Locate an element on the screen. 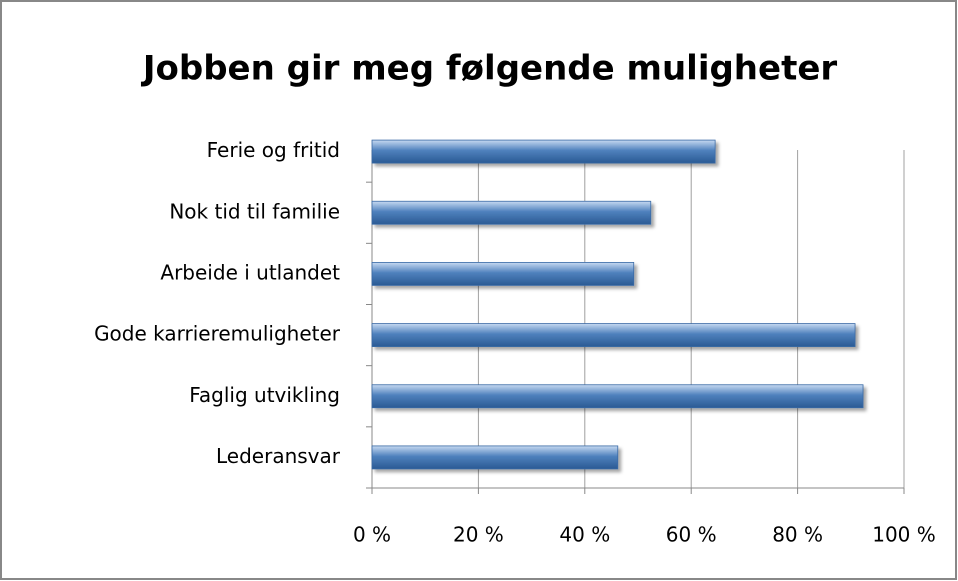 This screenshot has height=581, width=958. y-tick-label: Faglig utvikling is located at coordinates (264, 395).